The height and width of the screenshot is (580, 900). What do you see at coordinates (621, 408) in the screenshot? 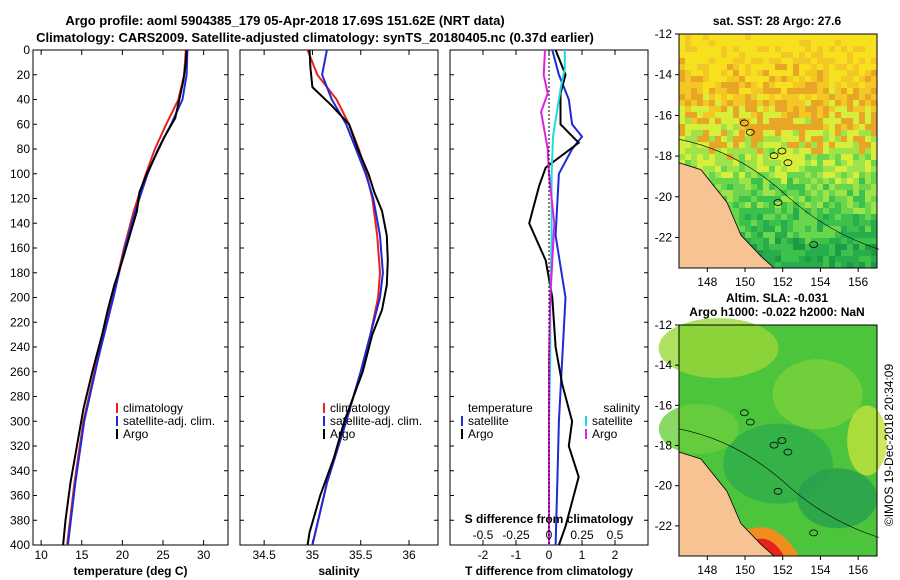
I see `legend-title-salinity: salinity` at bounding box center [621, 408].